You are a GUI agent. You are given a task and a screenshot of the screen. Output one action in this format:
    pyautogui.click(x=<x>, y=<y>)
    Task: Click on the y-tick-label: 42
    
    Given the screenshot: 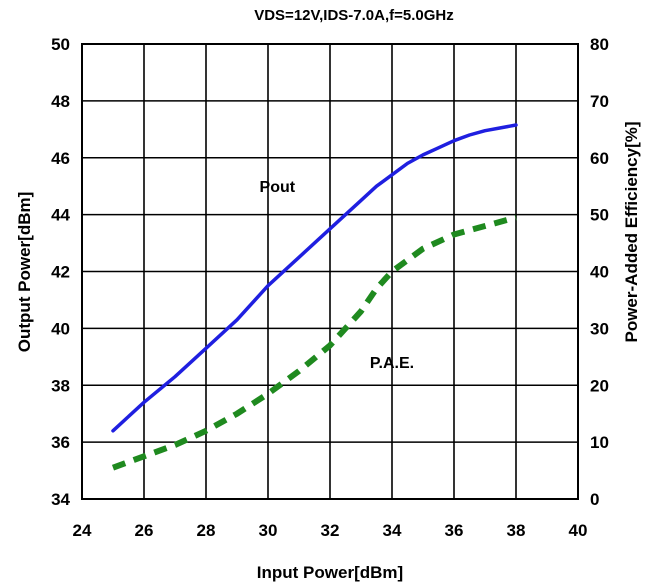 What is the action you would take?
    pyautogui.click(x=60, y=272)
    